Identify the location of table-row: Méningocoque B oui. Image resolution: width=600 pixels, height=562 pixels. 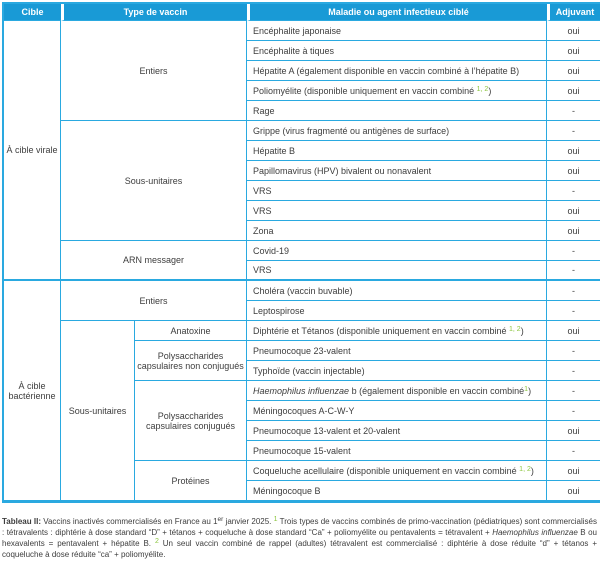
(302, 491).